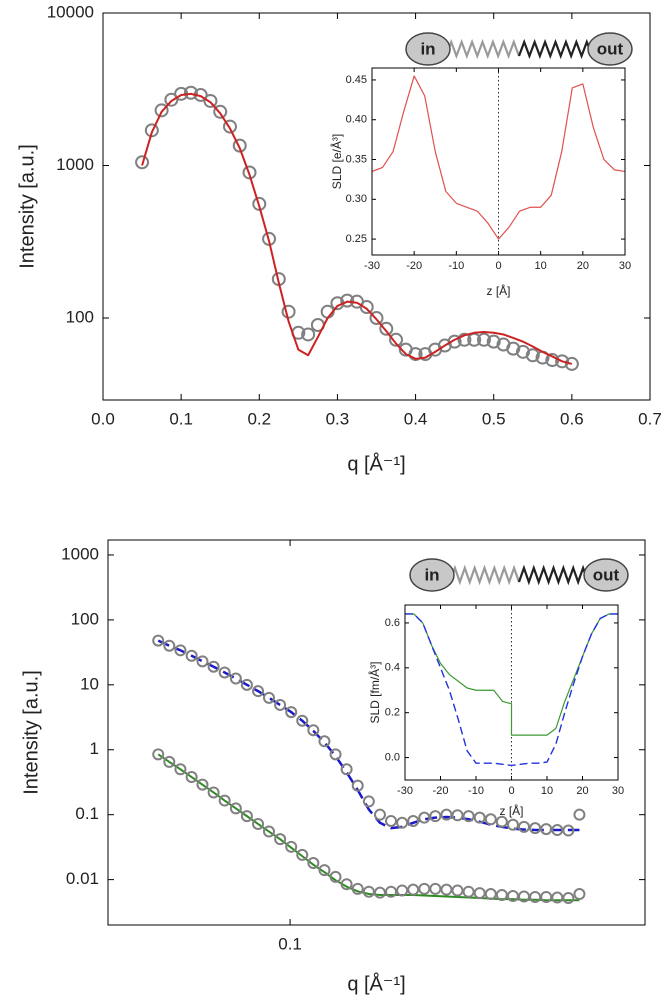 Image resolution: width=663 pixels, height=1007 pixels. Describe the element at coordinates (27, 206) in the screenshot. I see `y-axis-label: Intensity [a.u.]` at that location.